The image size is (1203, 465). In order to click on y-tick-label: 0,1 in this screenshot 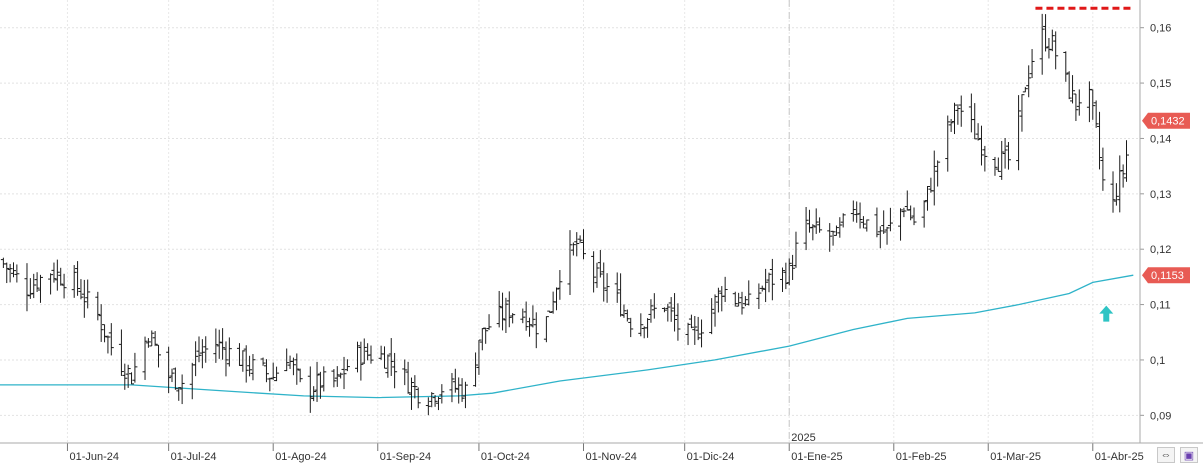, I will do `click(1157, 361)`.